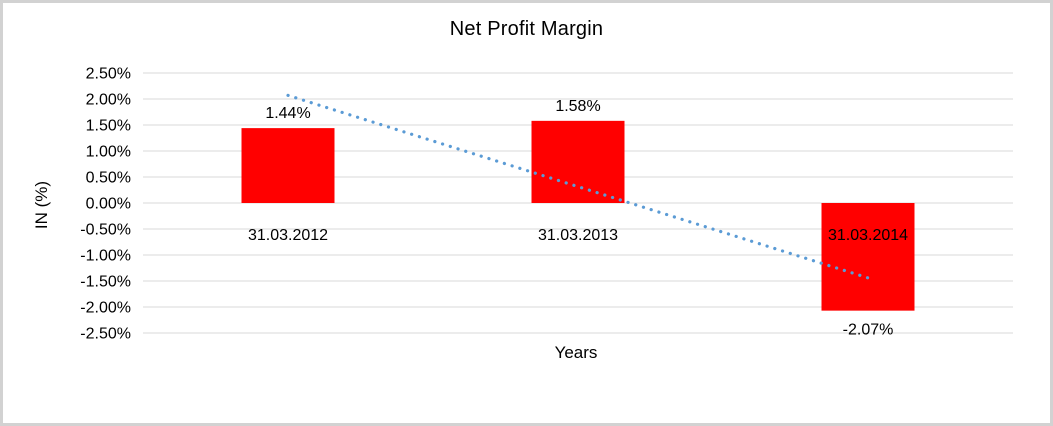  I want to click on x-category-label: 31.03.2013, so click(578, 235).